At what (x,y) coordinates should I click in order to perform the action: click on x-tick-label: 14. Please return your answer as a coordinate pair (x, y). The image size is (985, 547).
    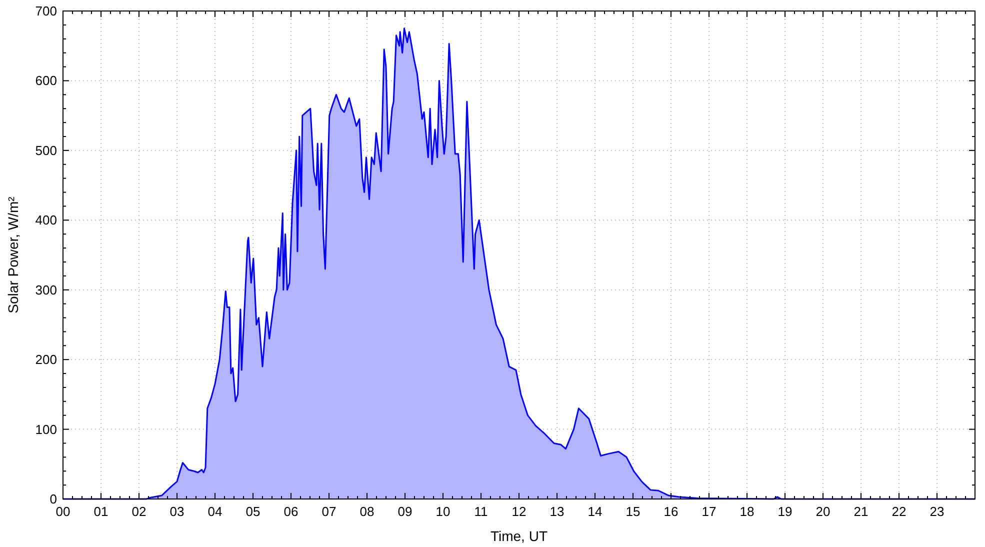
    Looking at the image, I should click on (595, 511).